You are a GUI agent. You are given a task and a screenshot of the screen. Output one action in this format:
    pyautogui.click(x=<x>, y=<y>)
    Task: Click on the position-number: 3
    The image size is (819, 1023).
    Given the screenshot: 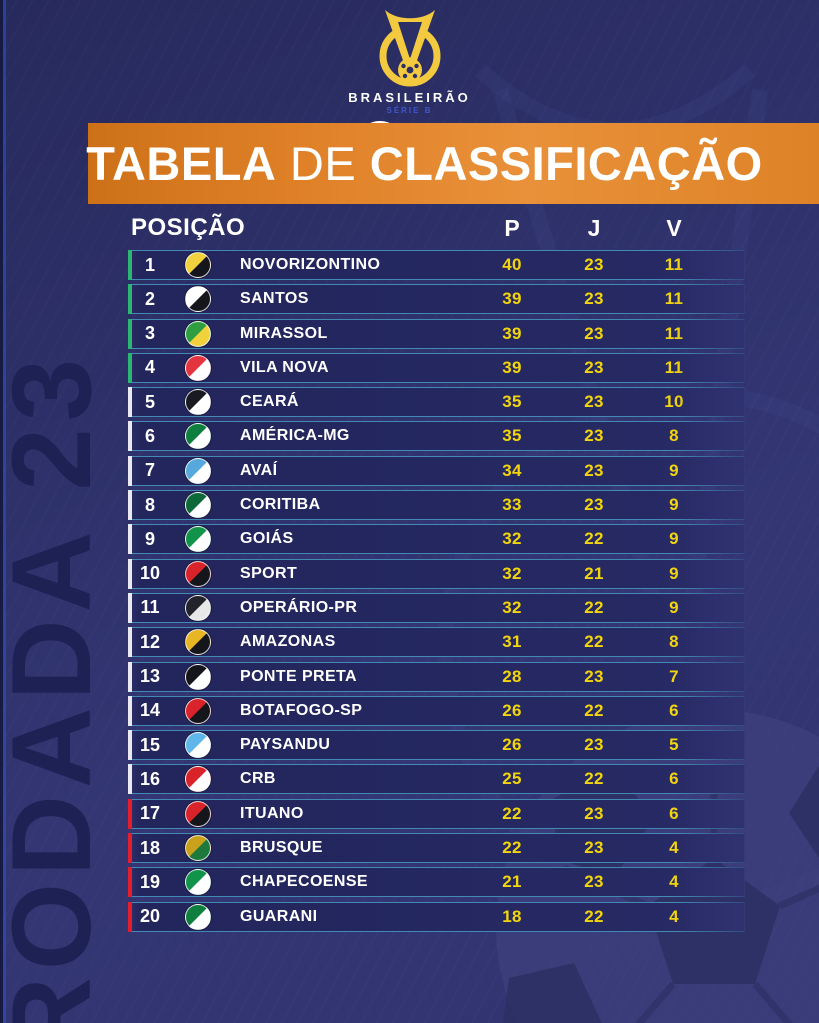 What is the action you would take?
    pyautogui.click(x=149, y=333)
    